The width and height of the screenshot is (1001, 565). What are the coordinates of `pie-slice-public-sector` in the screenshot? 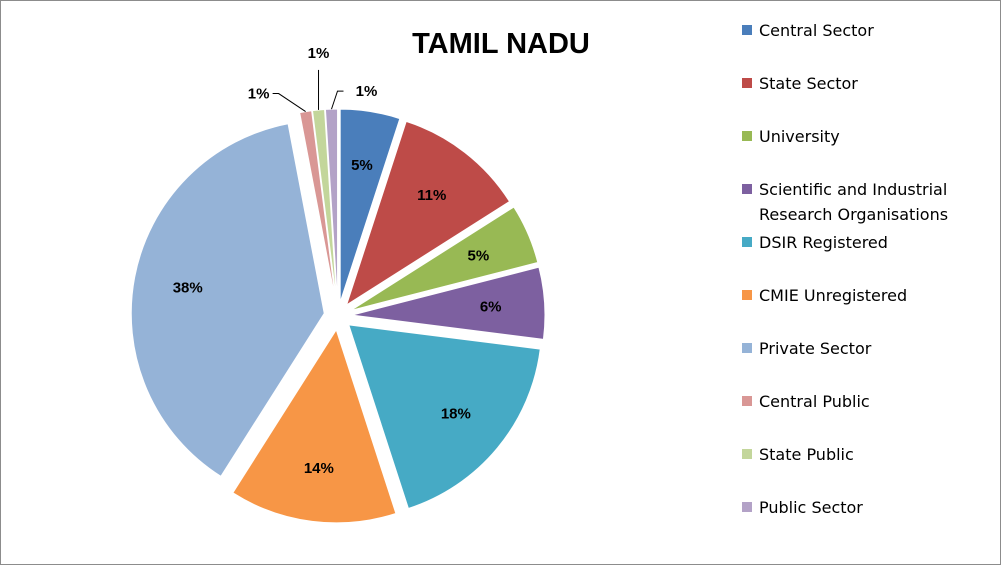 It's located at (331, 205).